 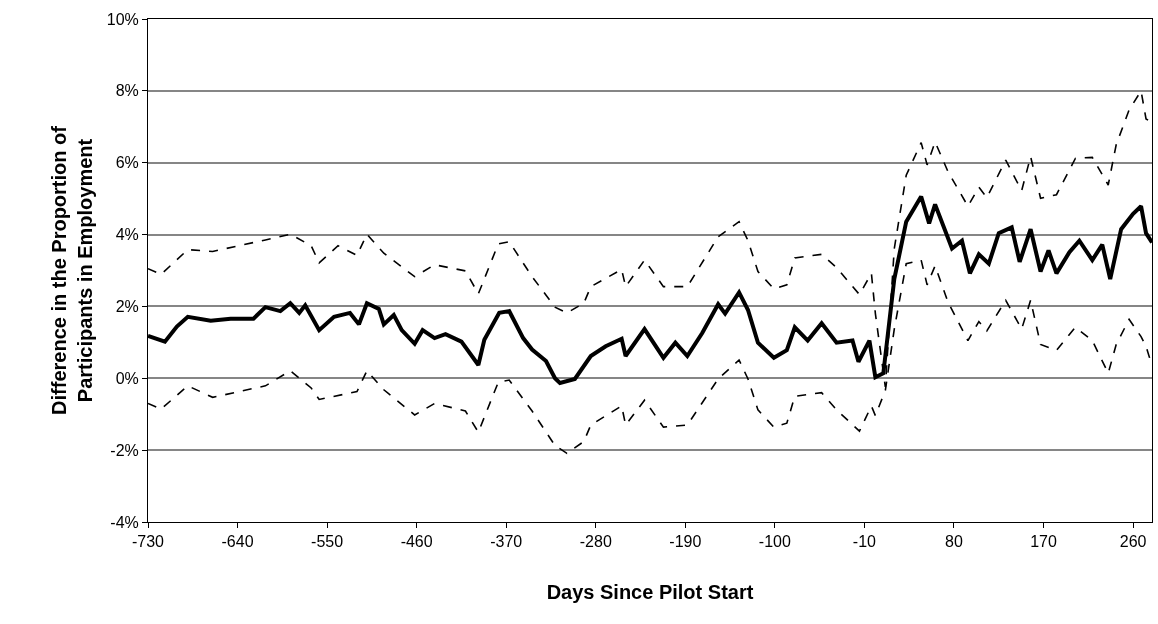 What do you see at coordinates (127, 378) in the screenshot?
I see `y-tick-label: 0%` at bounding box center [127, 378].